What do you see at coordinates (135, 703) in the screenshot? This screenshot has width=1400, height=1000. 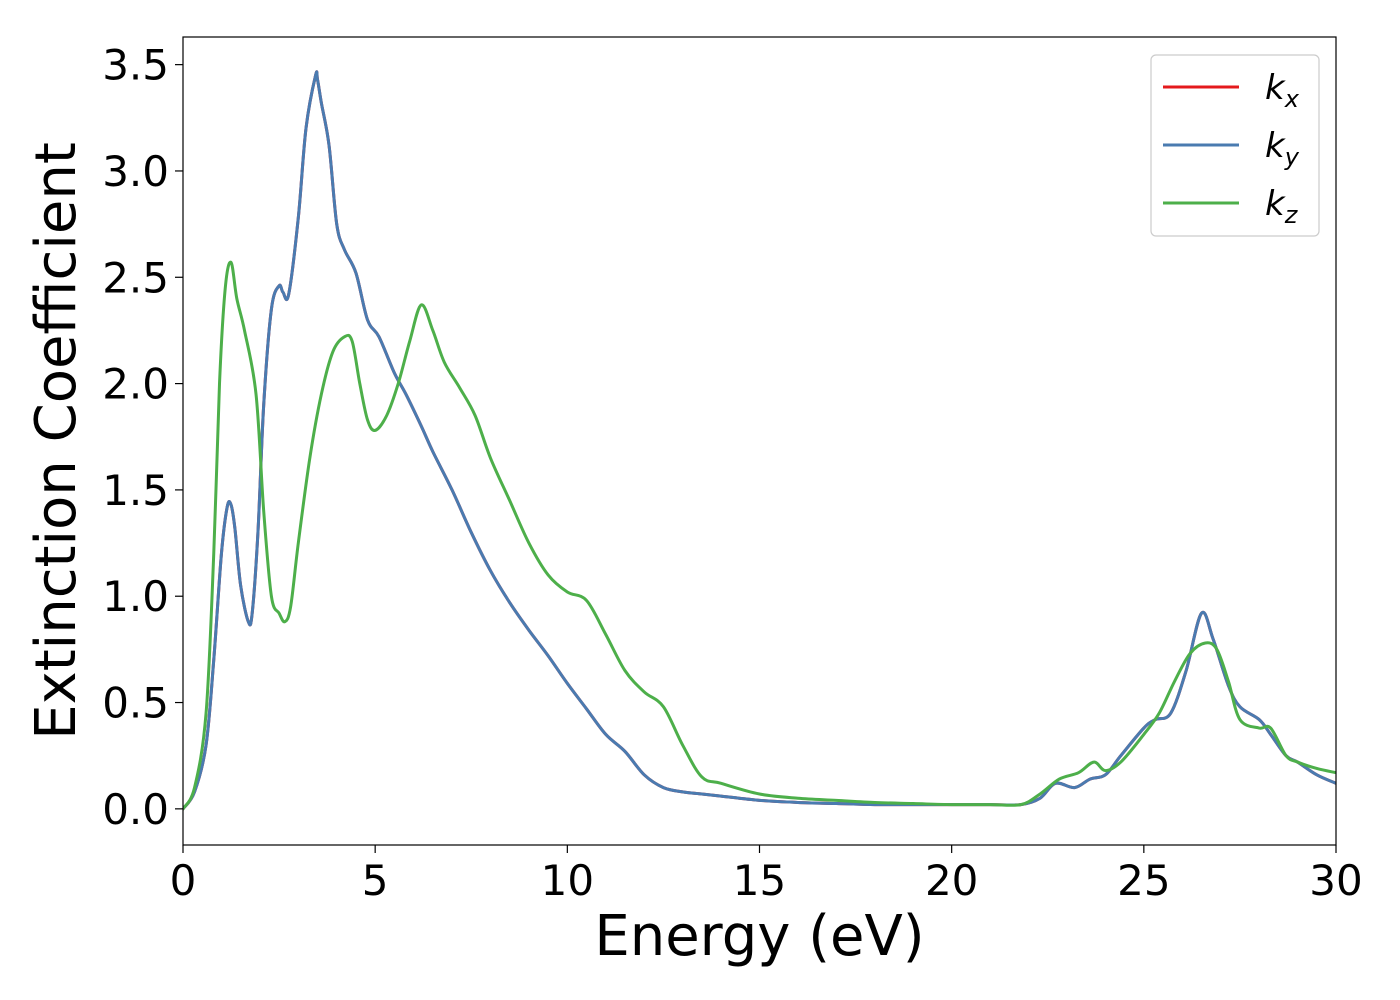 I see `y-tick-label: 0.5` at bounding box center [135, 703].